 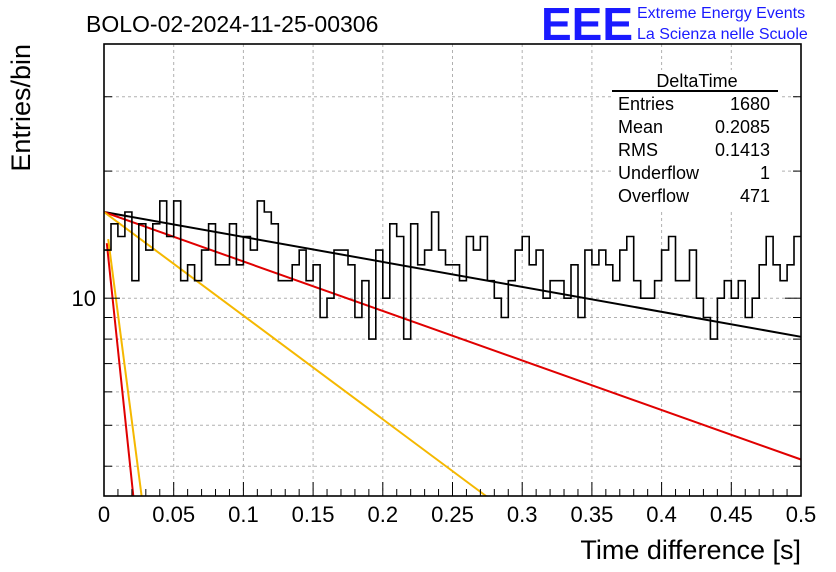 What do you see at coordinates (522, 514) in the screenshot?
I see `x-tick-label: 0.3` at bounding box center [522, 514].